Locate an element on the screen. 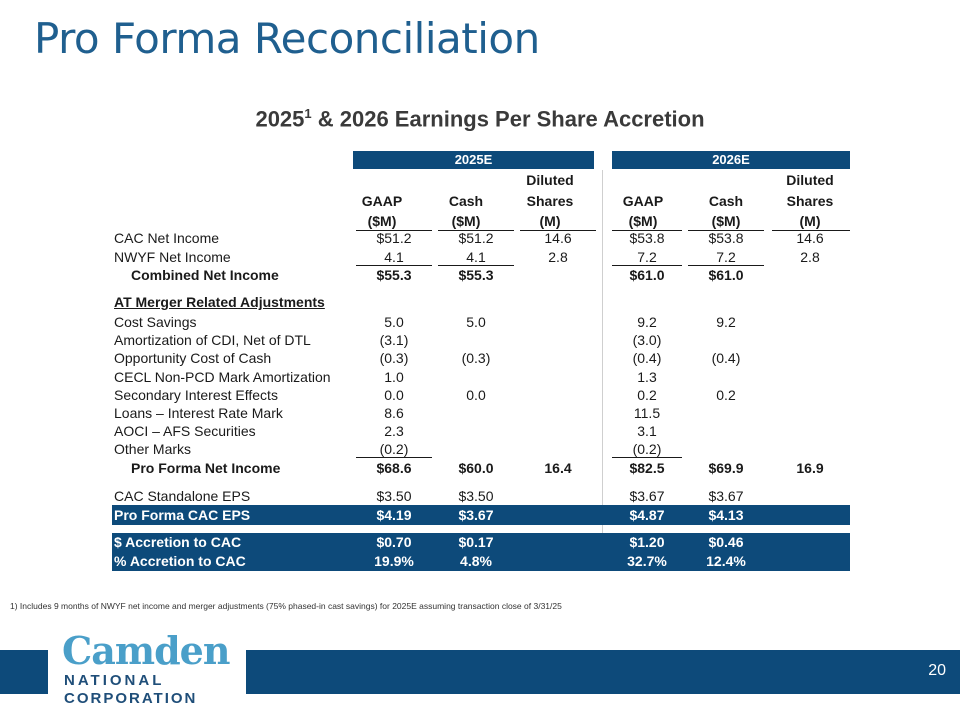 The height and width of the screenshot is (720, 960). row-label: Pro Forma CAC EPS is located at coordinates (182, 515).